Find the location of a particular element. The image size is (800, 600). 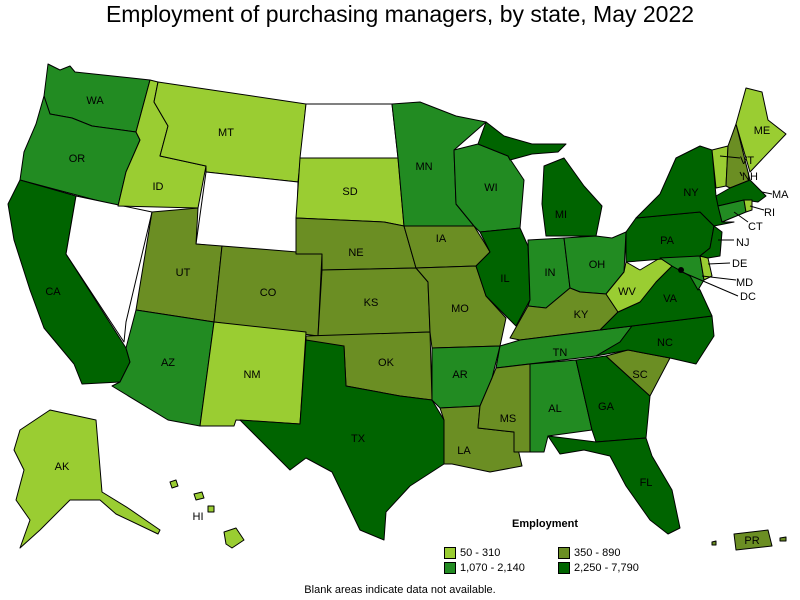

legend-item-1: 50 - 310 is located at coordinates (472, 553).